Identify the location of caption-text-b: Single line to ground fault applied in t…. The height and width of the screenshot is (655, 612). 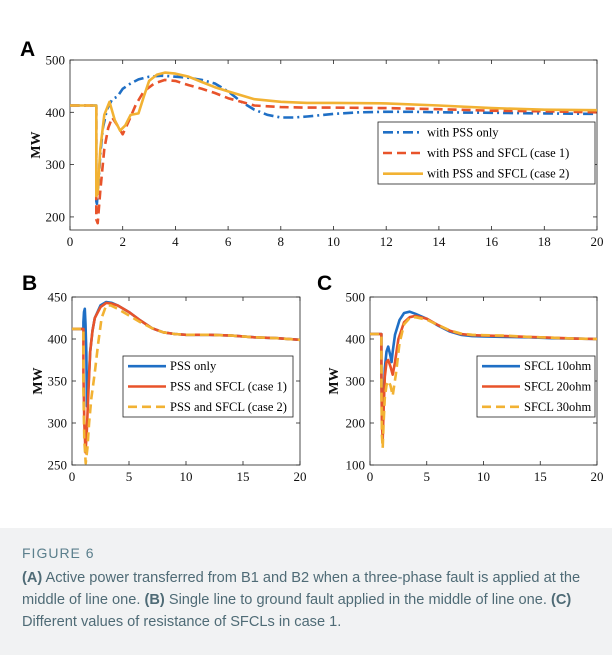
(357, 600).